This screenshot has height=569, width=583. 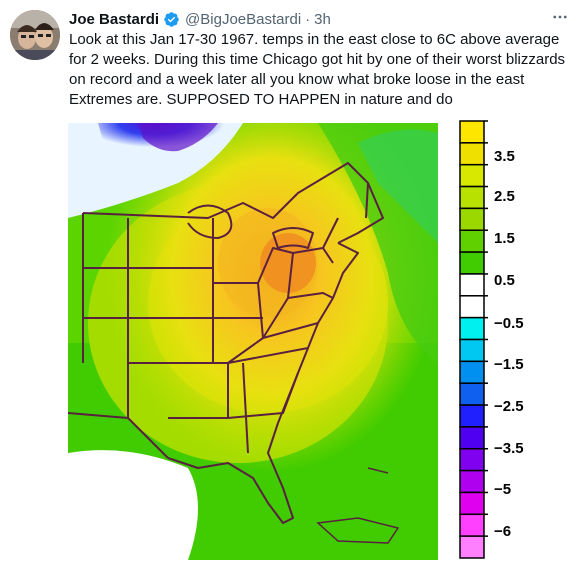 What do you see at coordinates (504, 156) in the screenshot?
I see `legend-label: 3.5` at bounding box center [504, 156].